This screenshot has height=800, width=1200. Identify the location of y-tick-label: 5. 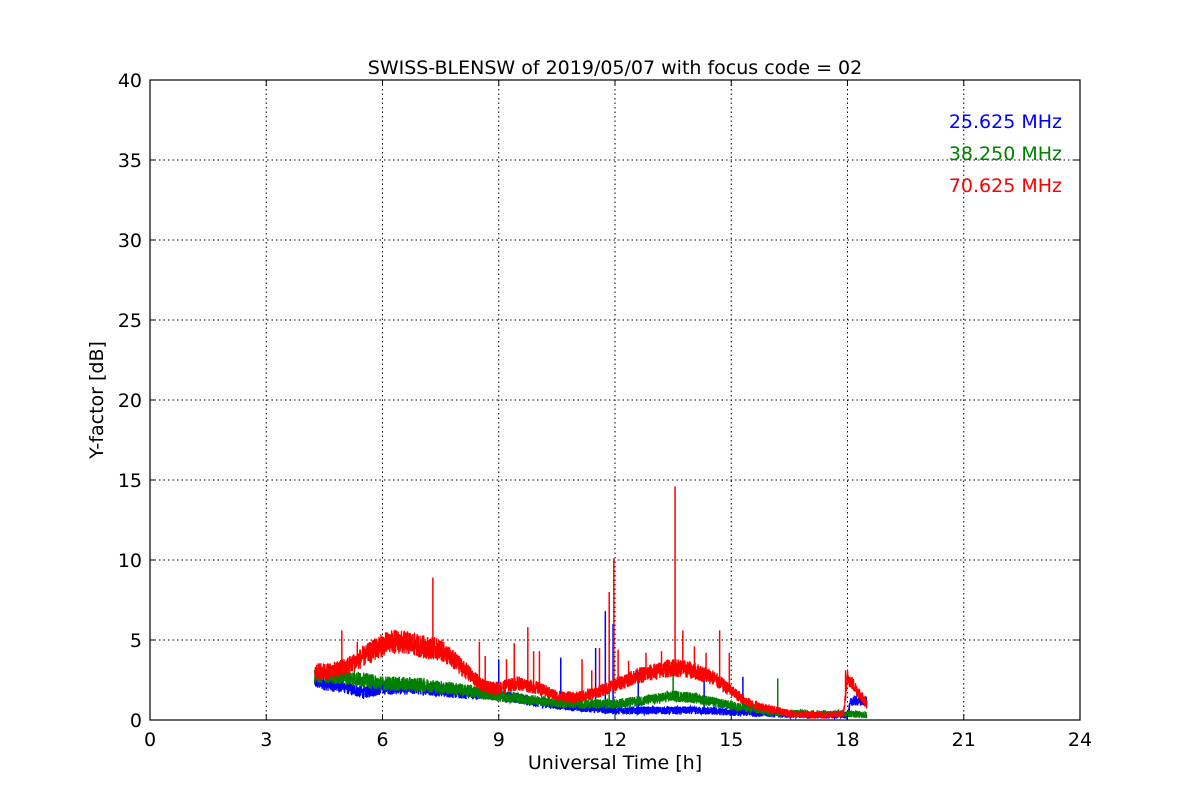
(136, 641).